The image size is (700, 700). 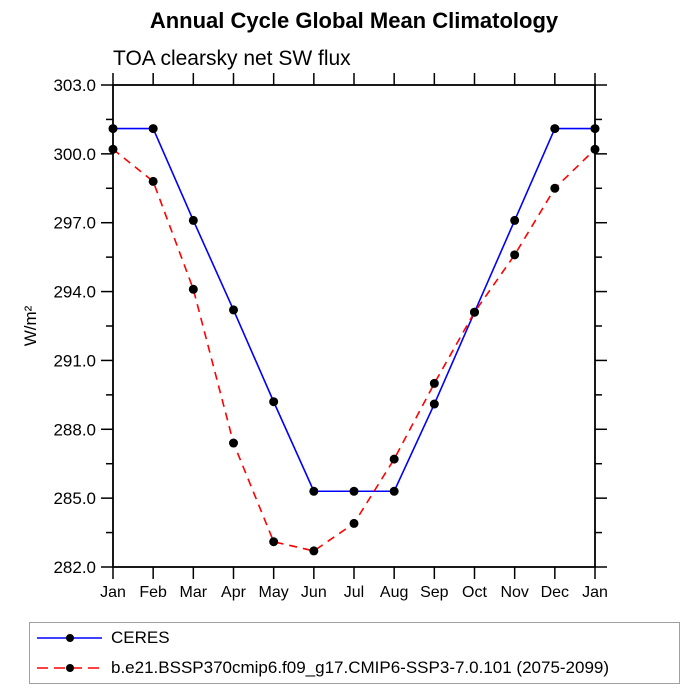 What do you see at coordinates (514, 592) in the screenshot?
I see `x-tick-label: Nov` at bounding box center [514, 592].